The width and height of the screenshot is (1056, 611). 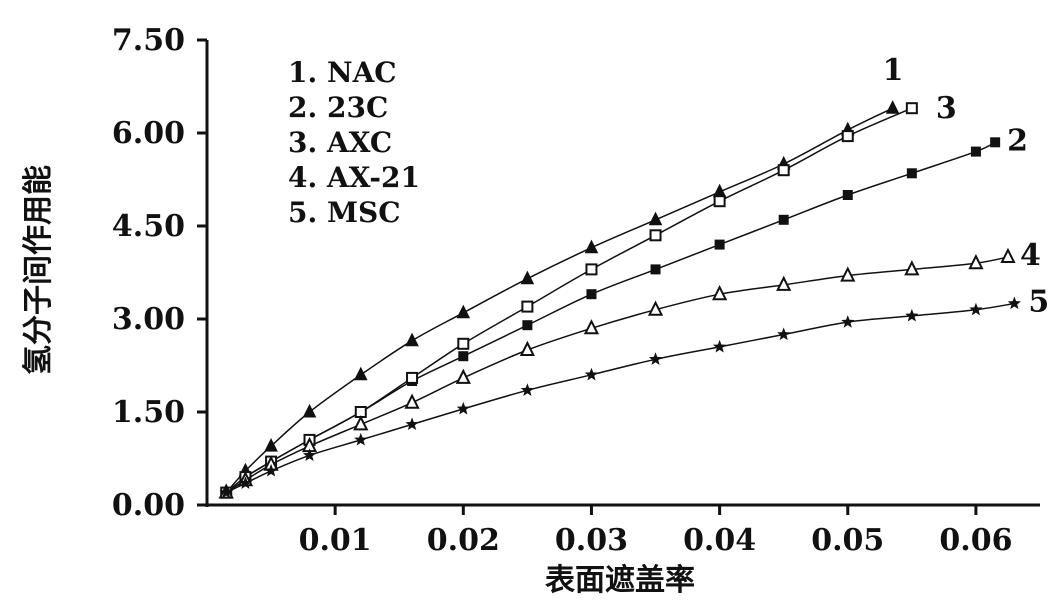 I want to click on legend-entry: 2. 23C, so click(x=338, y=107).